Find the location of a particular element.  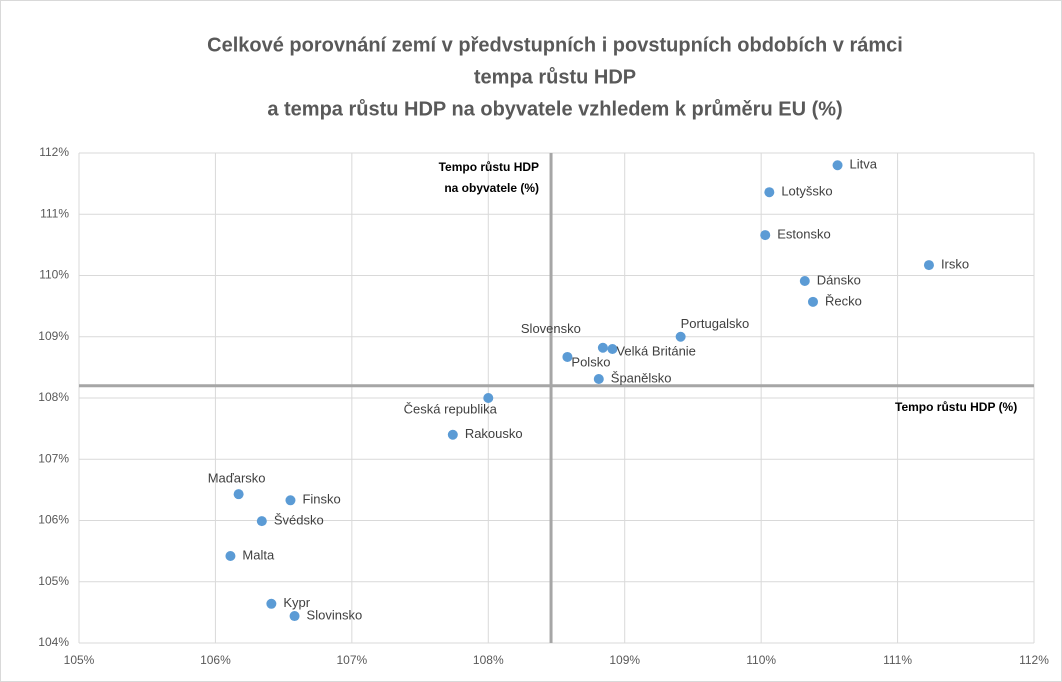

x-tick-label: 109% is located at coordinates (624, 660).